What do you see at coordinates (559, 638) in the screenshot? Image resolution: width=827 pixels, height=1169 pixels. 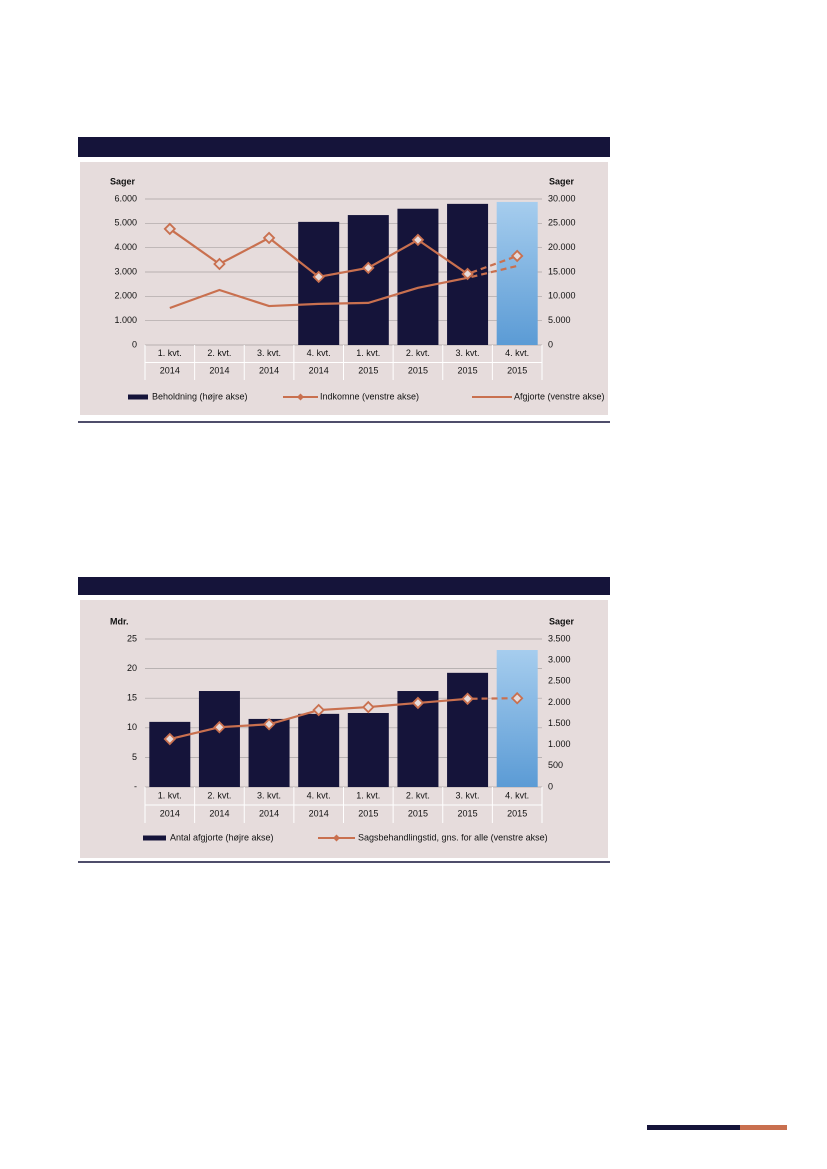 I see `y2-tick-label: 3.500` at bounding box center [559, 638].